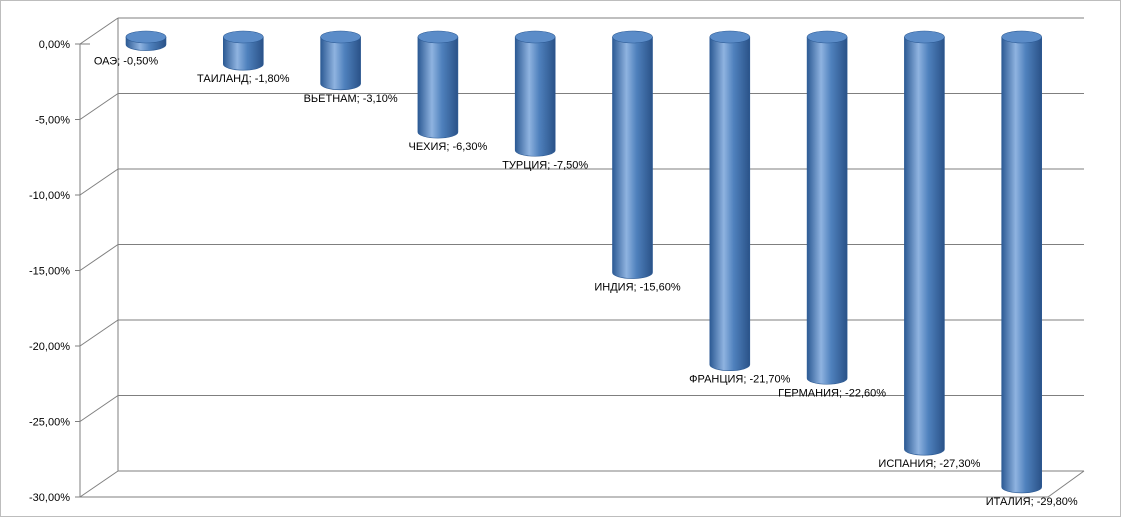 The width and height of the screenshot is (1121, 517). I want to click on data-label: ЧЕХИЯ; -6,30%, so click(447, 147).